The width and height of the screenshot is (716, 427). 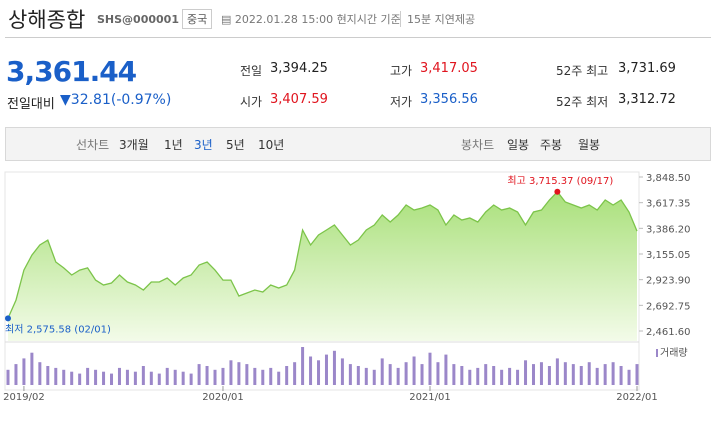 I want to click on stat-value: 3,312.72, so click(x=647, y=99).